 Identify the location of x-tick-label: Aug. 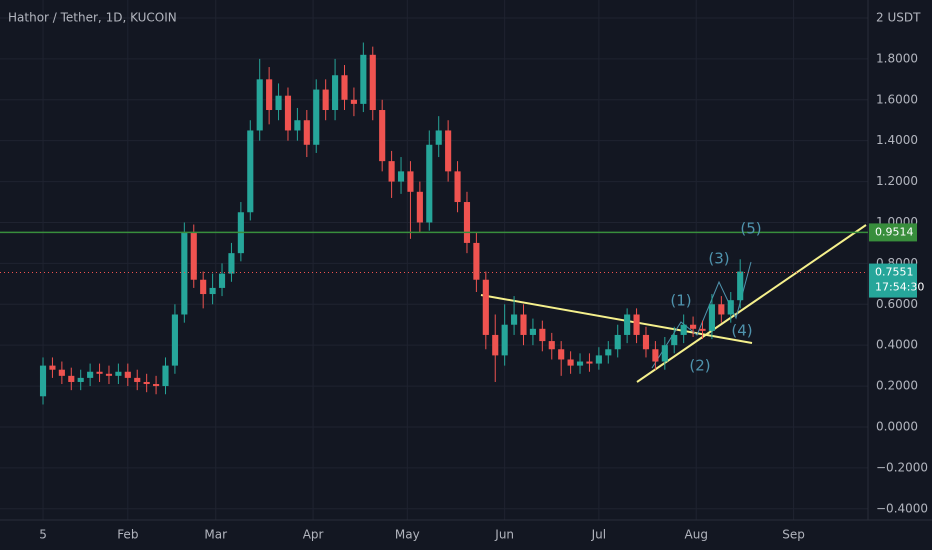
(696, 535).